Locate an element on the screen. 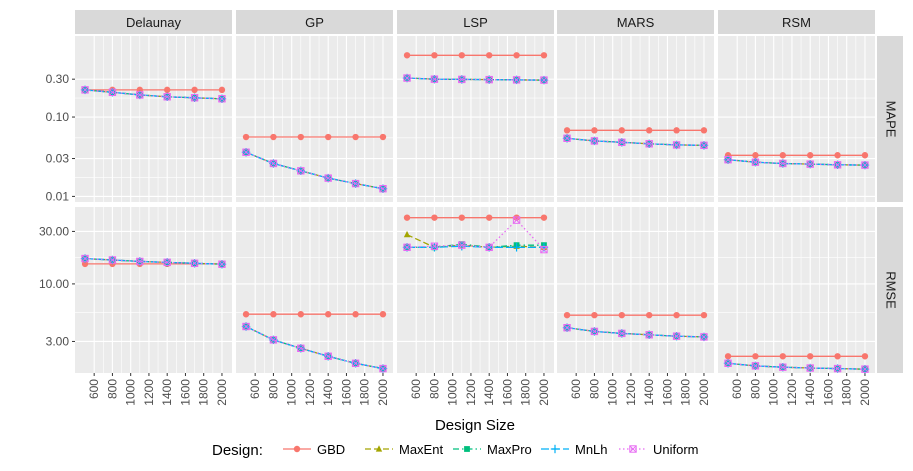 This screenshot has width=913, height=471. legend-label: MaxPro is located at coordinates (509, 449).